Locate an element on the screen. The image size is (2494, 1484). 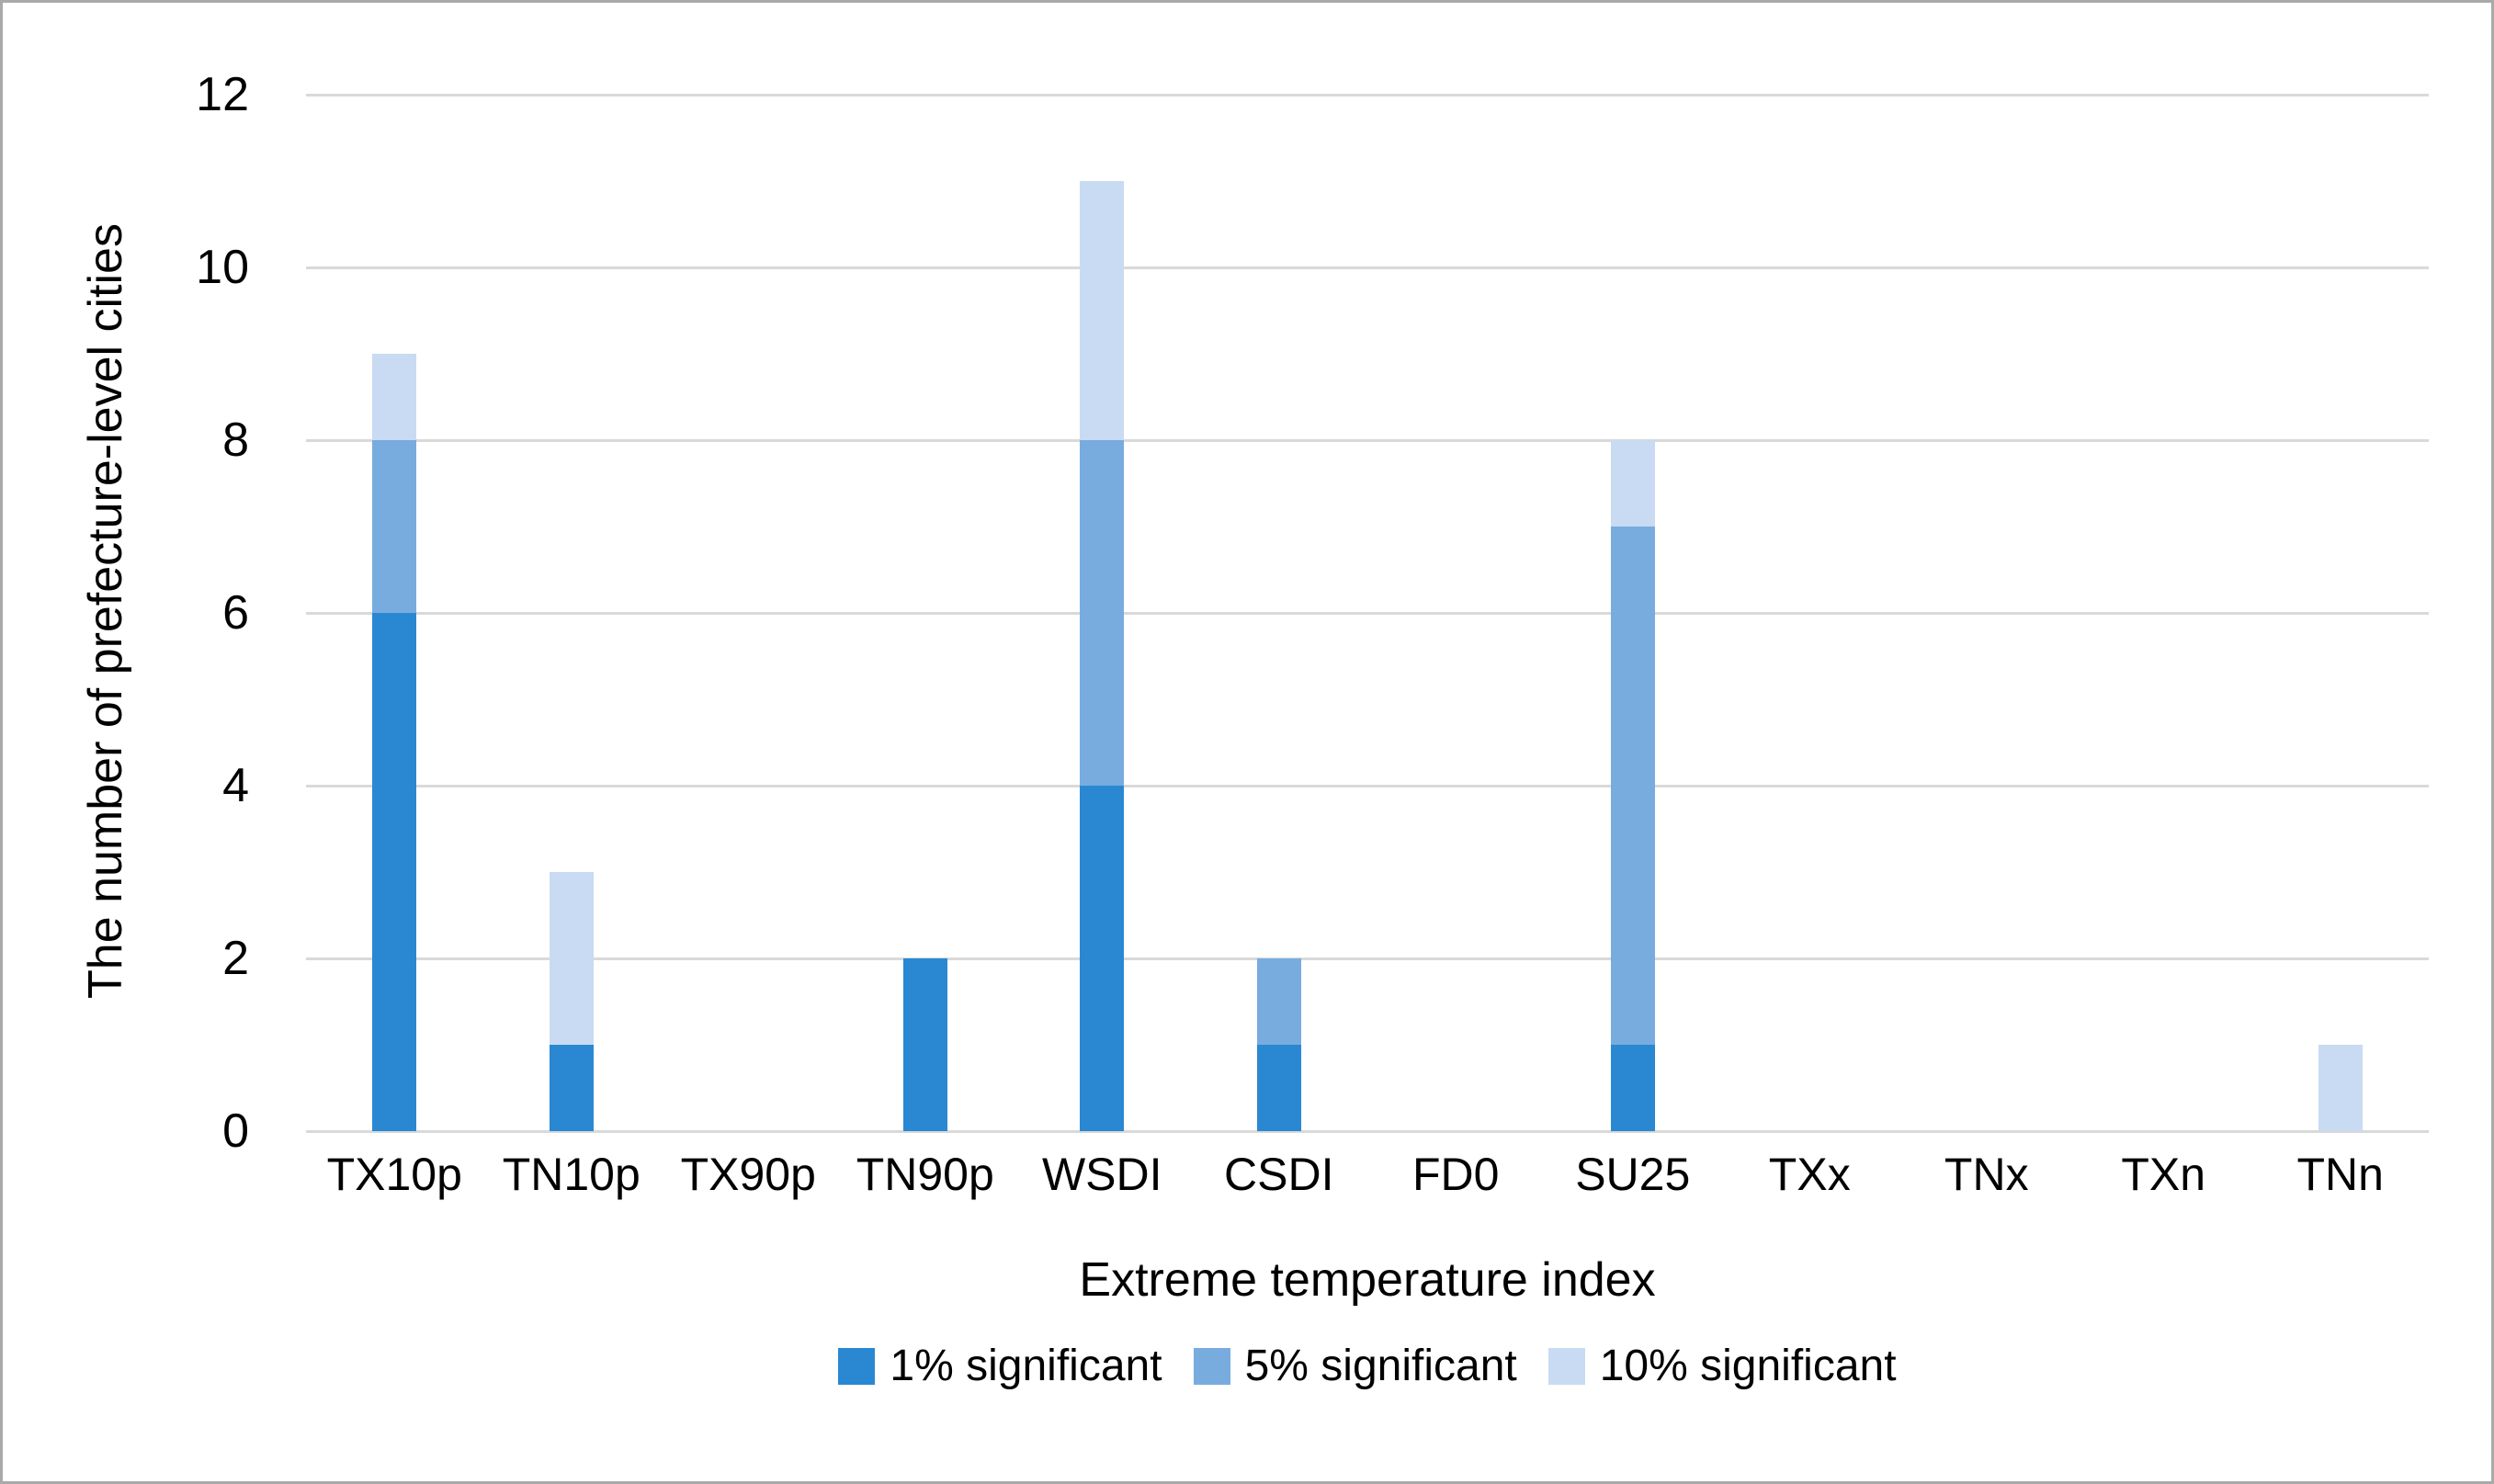
y-tick-label: 10 is located at coordinates (222, 268).